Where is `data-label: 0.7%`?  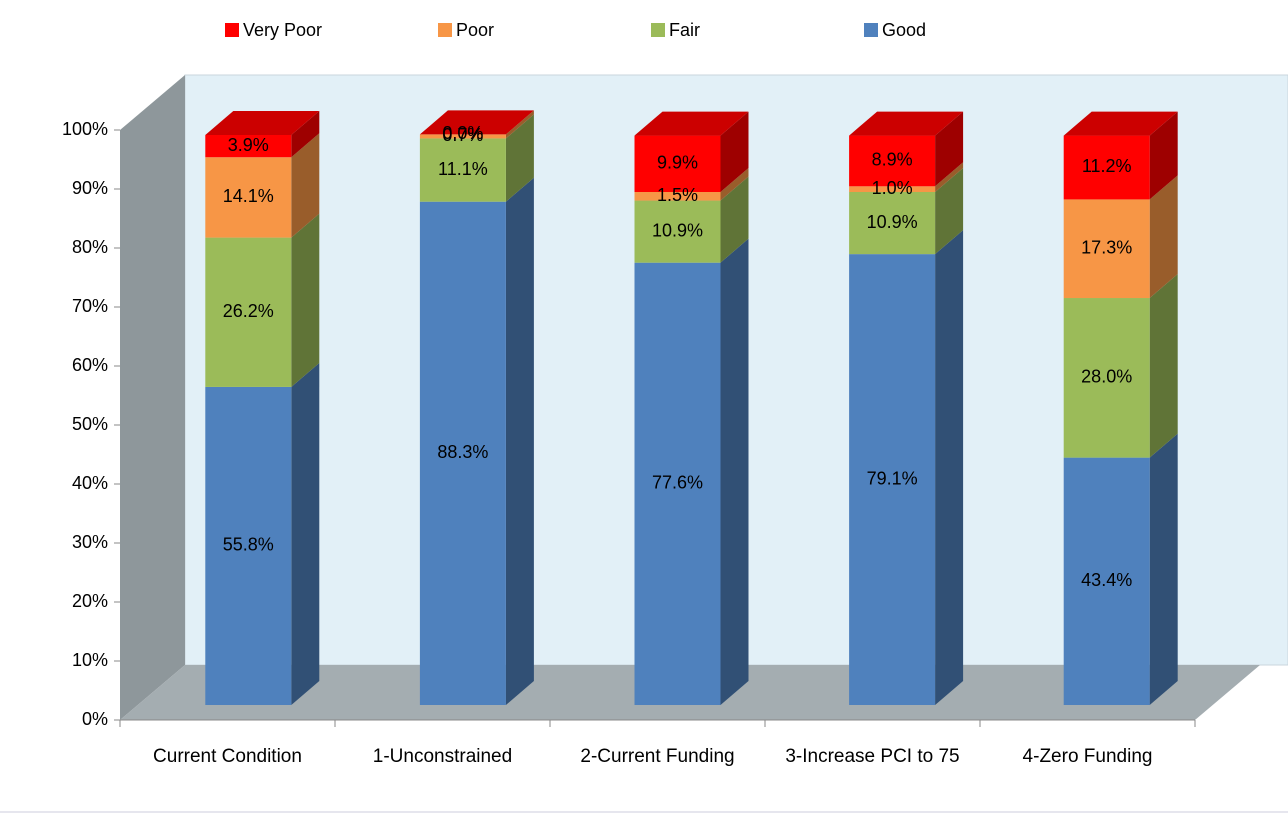 data-label: 0.7% is located at coordinates (462, 135).